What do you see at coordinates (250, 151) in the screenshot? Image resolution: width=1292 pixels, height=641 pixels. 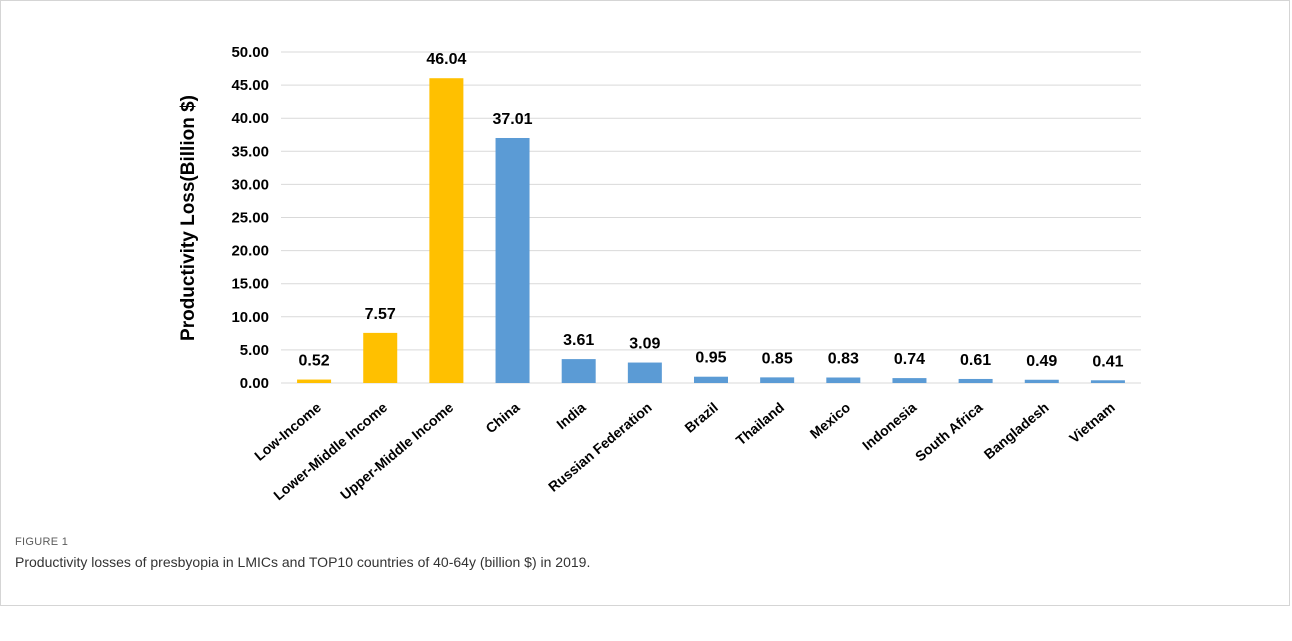 I see `y-tick-label: 35.00` at bounding box center [250, 151].